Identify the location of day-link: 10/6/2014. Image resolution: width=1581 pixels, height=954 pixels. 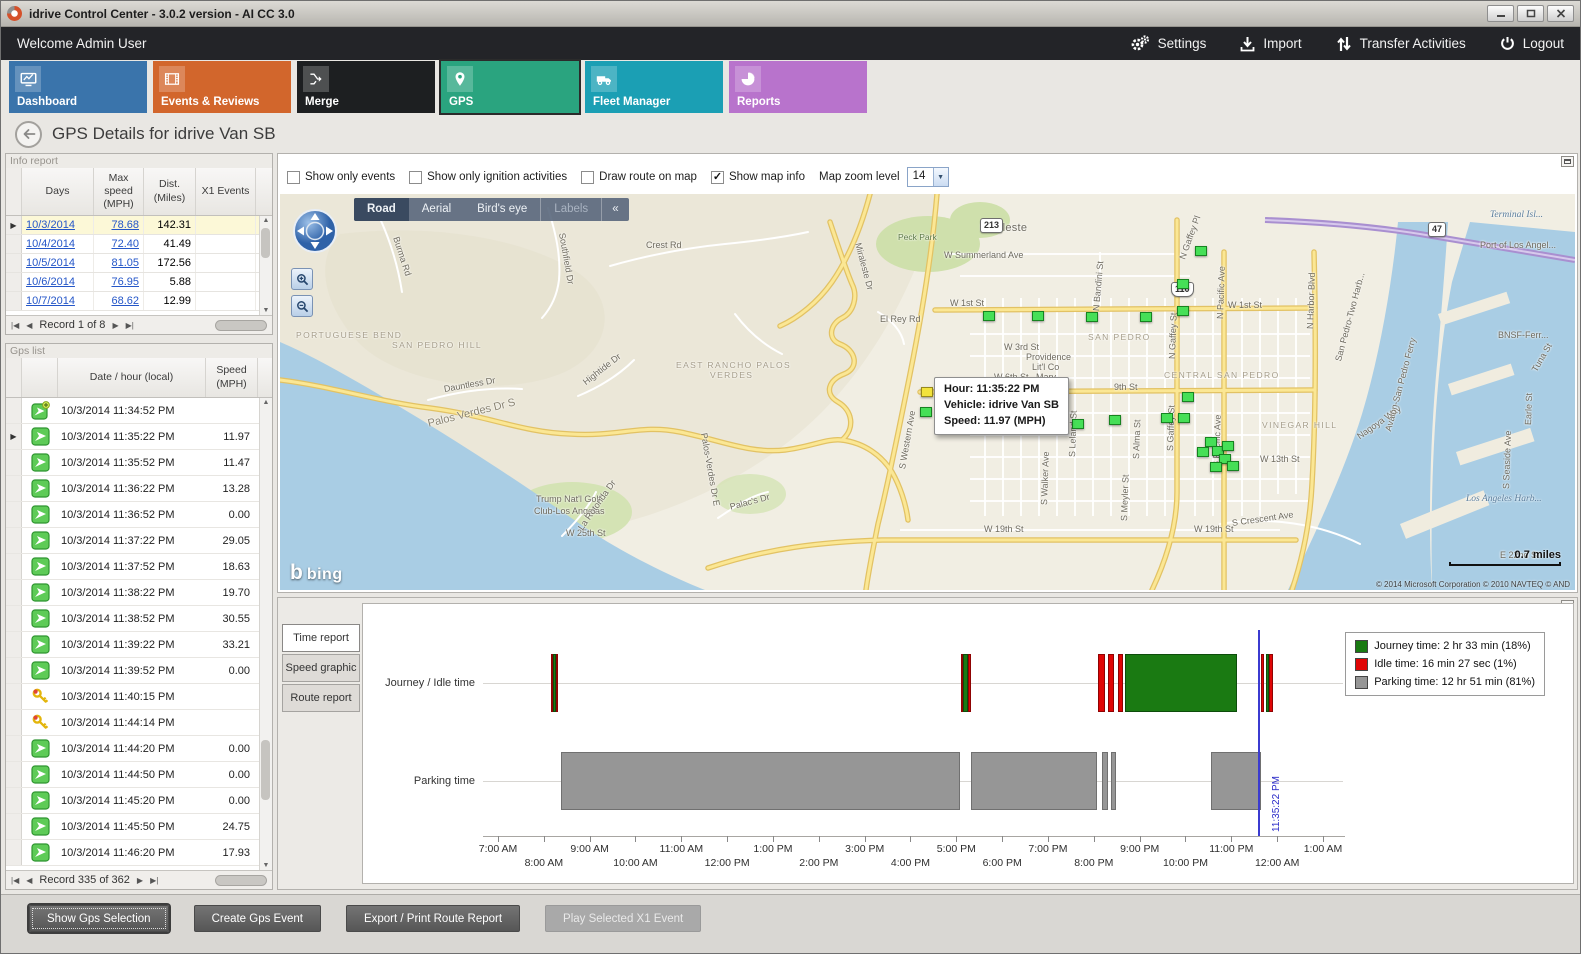
(58, 282).